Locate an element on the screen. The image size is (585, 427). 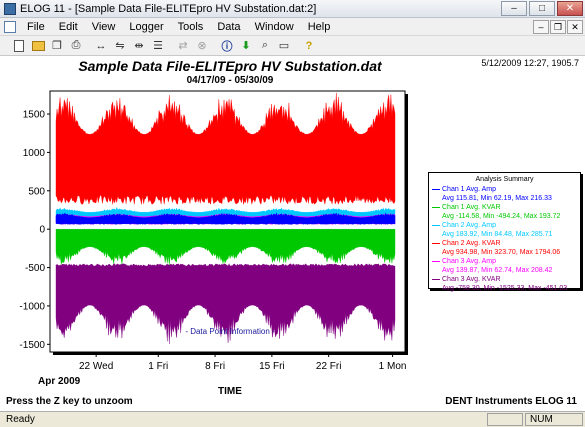
document-window-controls: – ❐ ✕ is located at coordinates (558, 27).